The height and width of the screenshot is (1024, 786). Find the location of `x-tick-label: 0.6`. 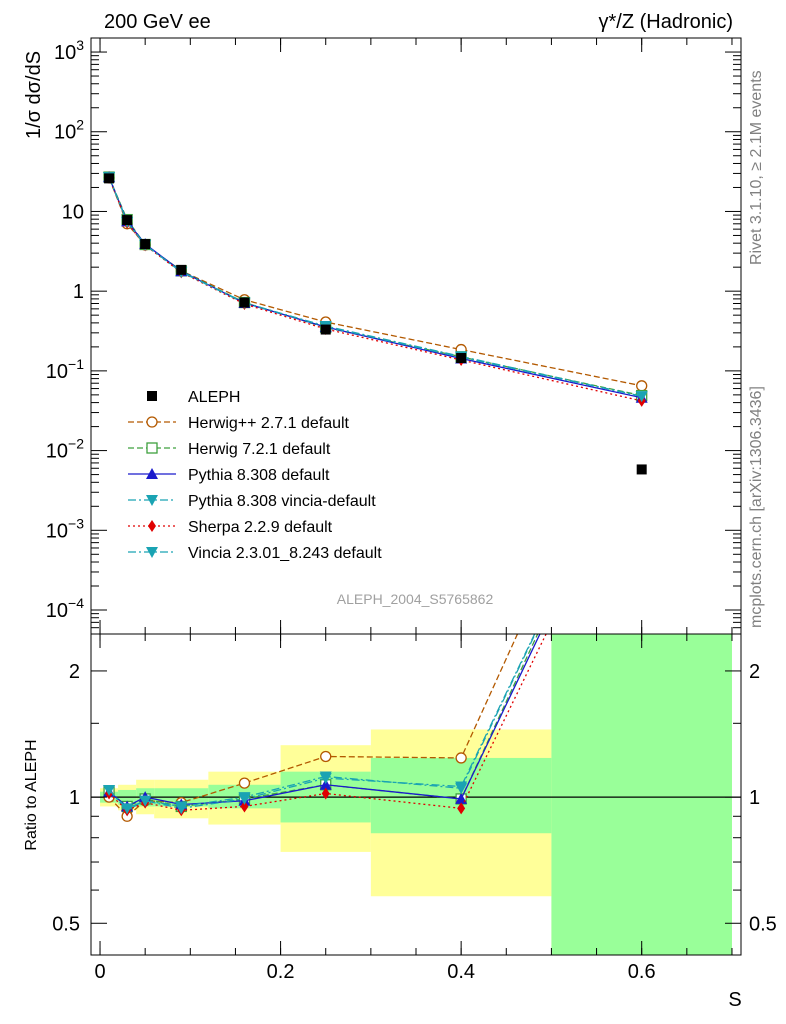

x-tick-label: 0.6 is located at coordinates (642, 972).